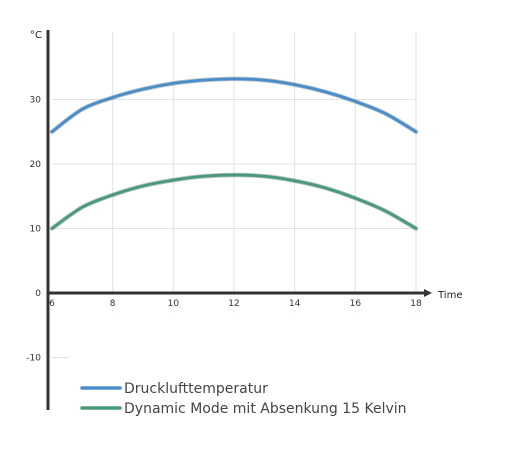 The height and width of the screenshot is (454, 510). I want to click on y-axis-unit-label: °C, so click(36, 35).